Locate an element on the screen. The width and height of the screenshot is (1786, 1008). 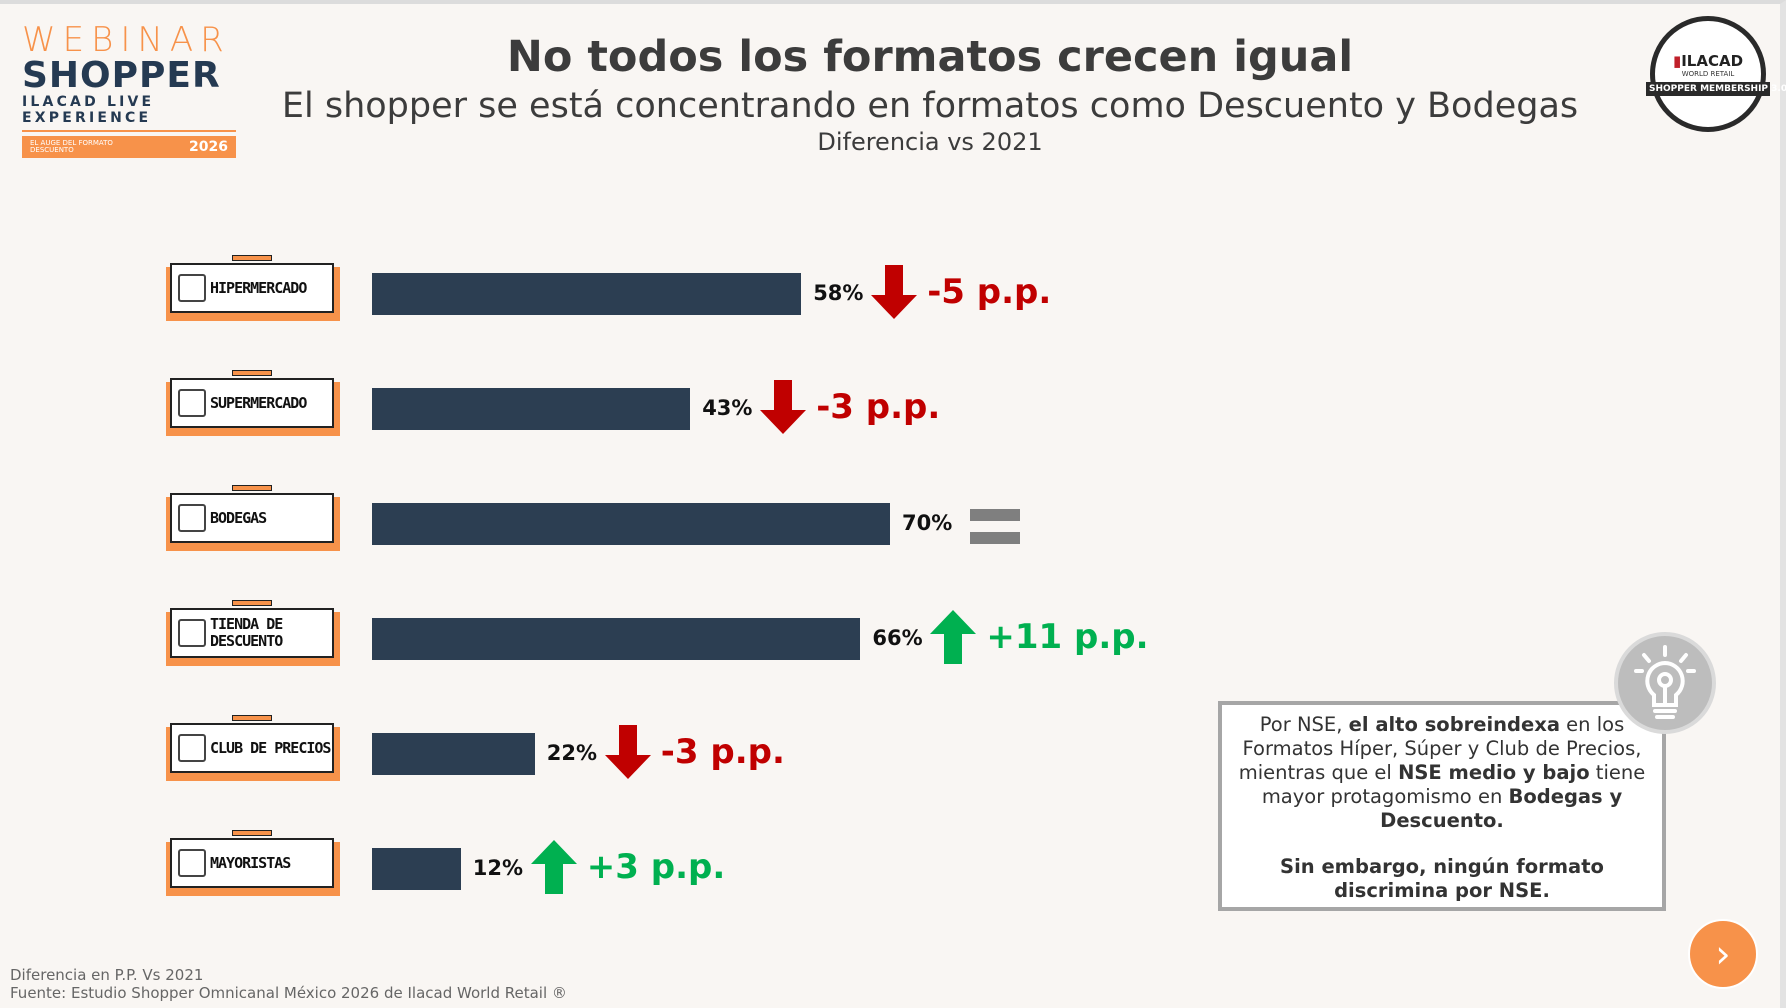
chart-row: BODEGAS 70% is located at coordinates (600, 518).